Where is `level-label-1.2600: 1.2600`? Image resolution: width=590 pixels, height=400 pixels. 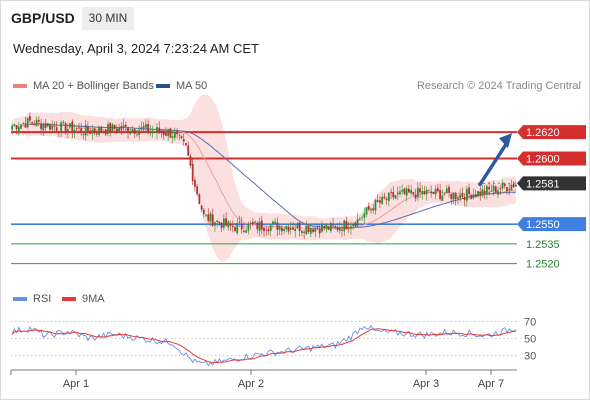
level-label-1.2600: 1.2600 is located at coordinates (551, 158).